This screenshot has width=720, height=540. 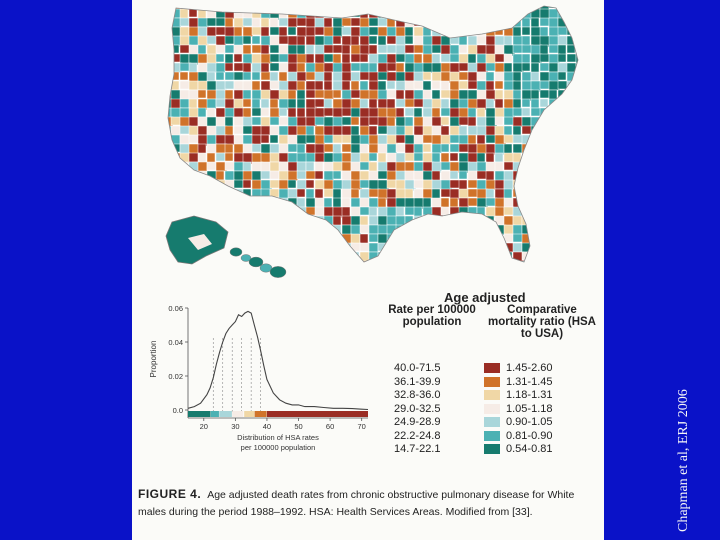 I want to click on rate-strip-segment, so click(x=225, y=414).